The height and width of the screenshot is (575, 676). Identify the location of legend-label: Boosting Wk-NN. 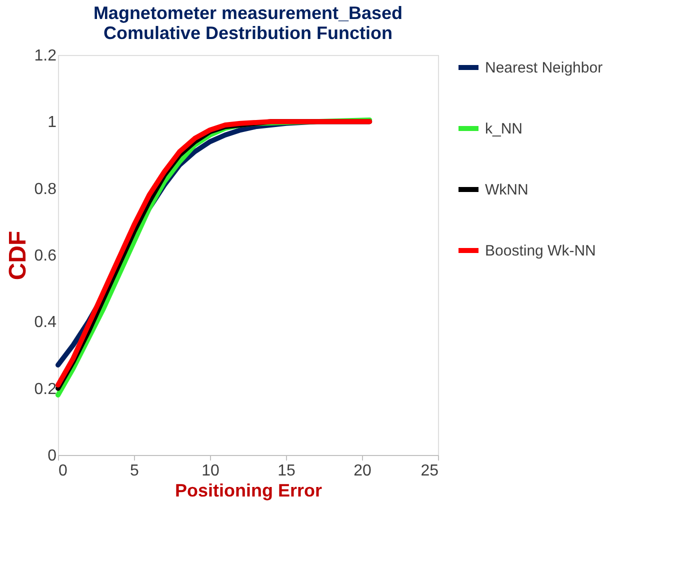
(540, 251).